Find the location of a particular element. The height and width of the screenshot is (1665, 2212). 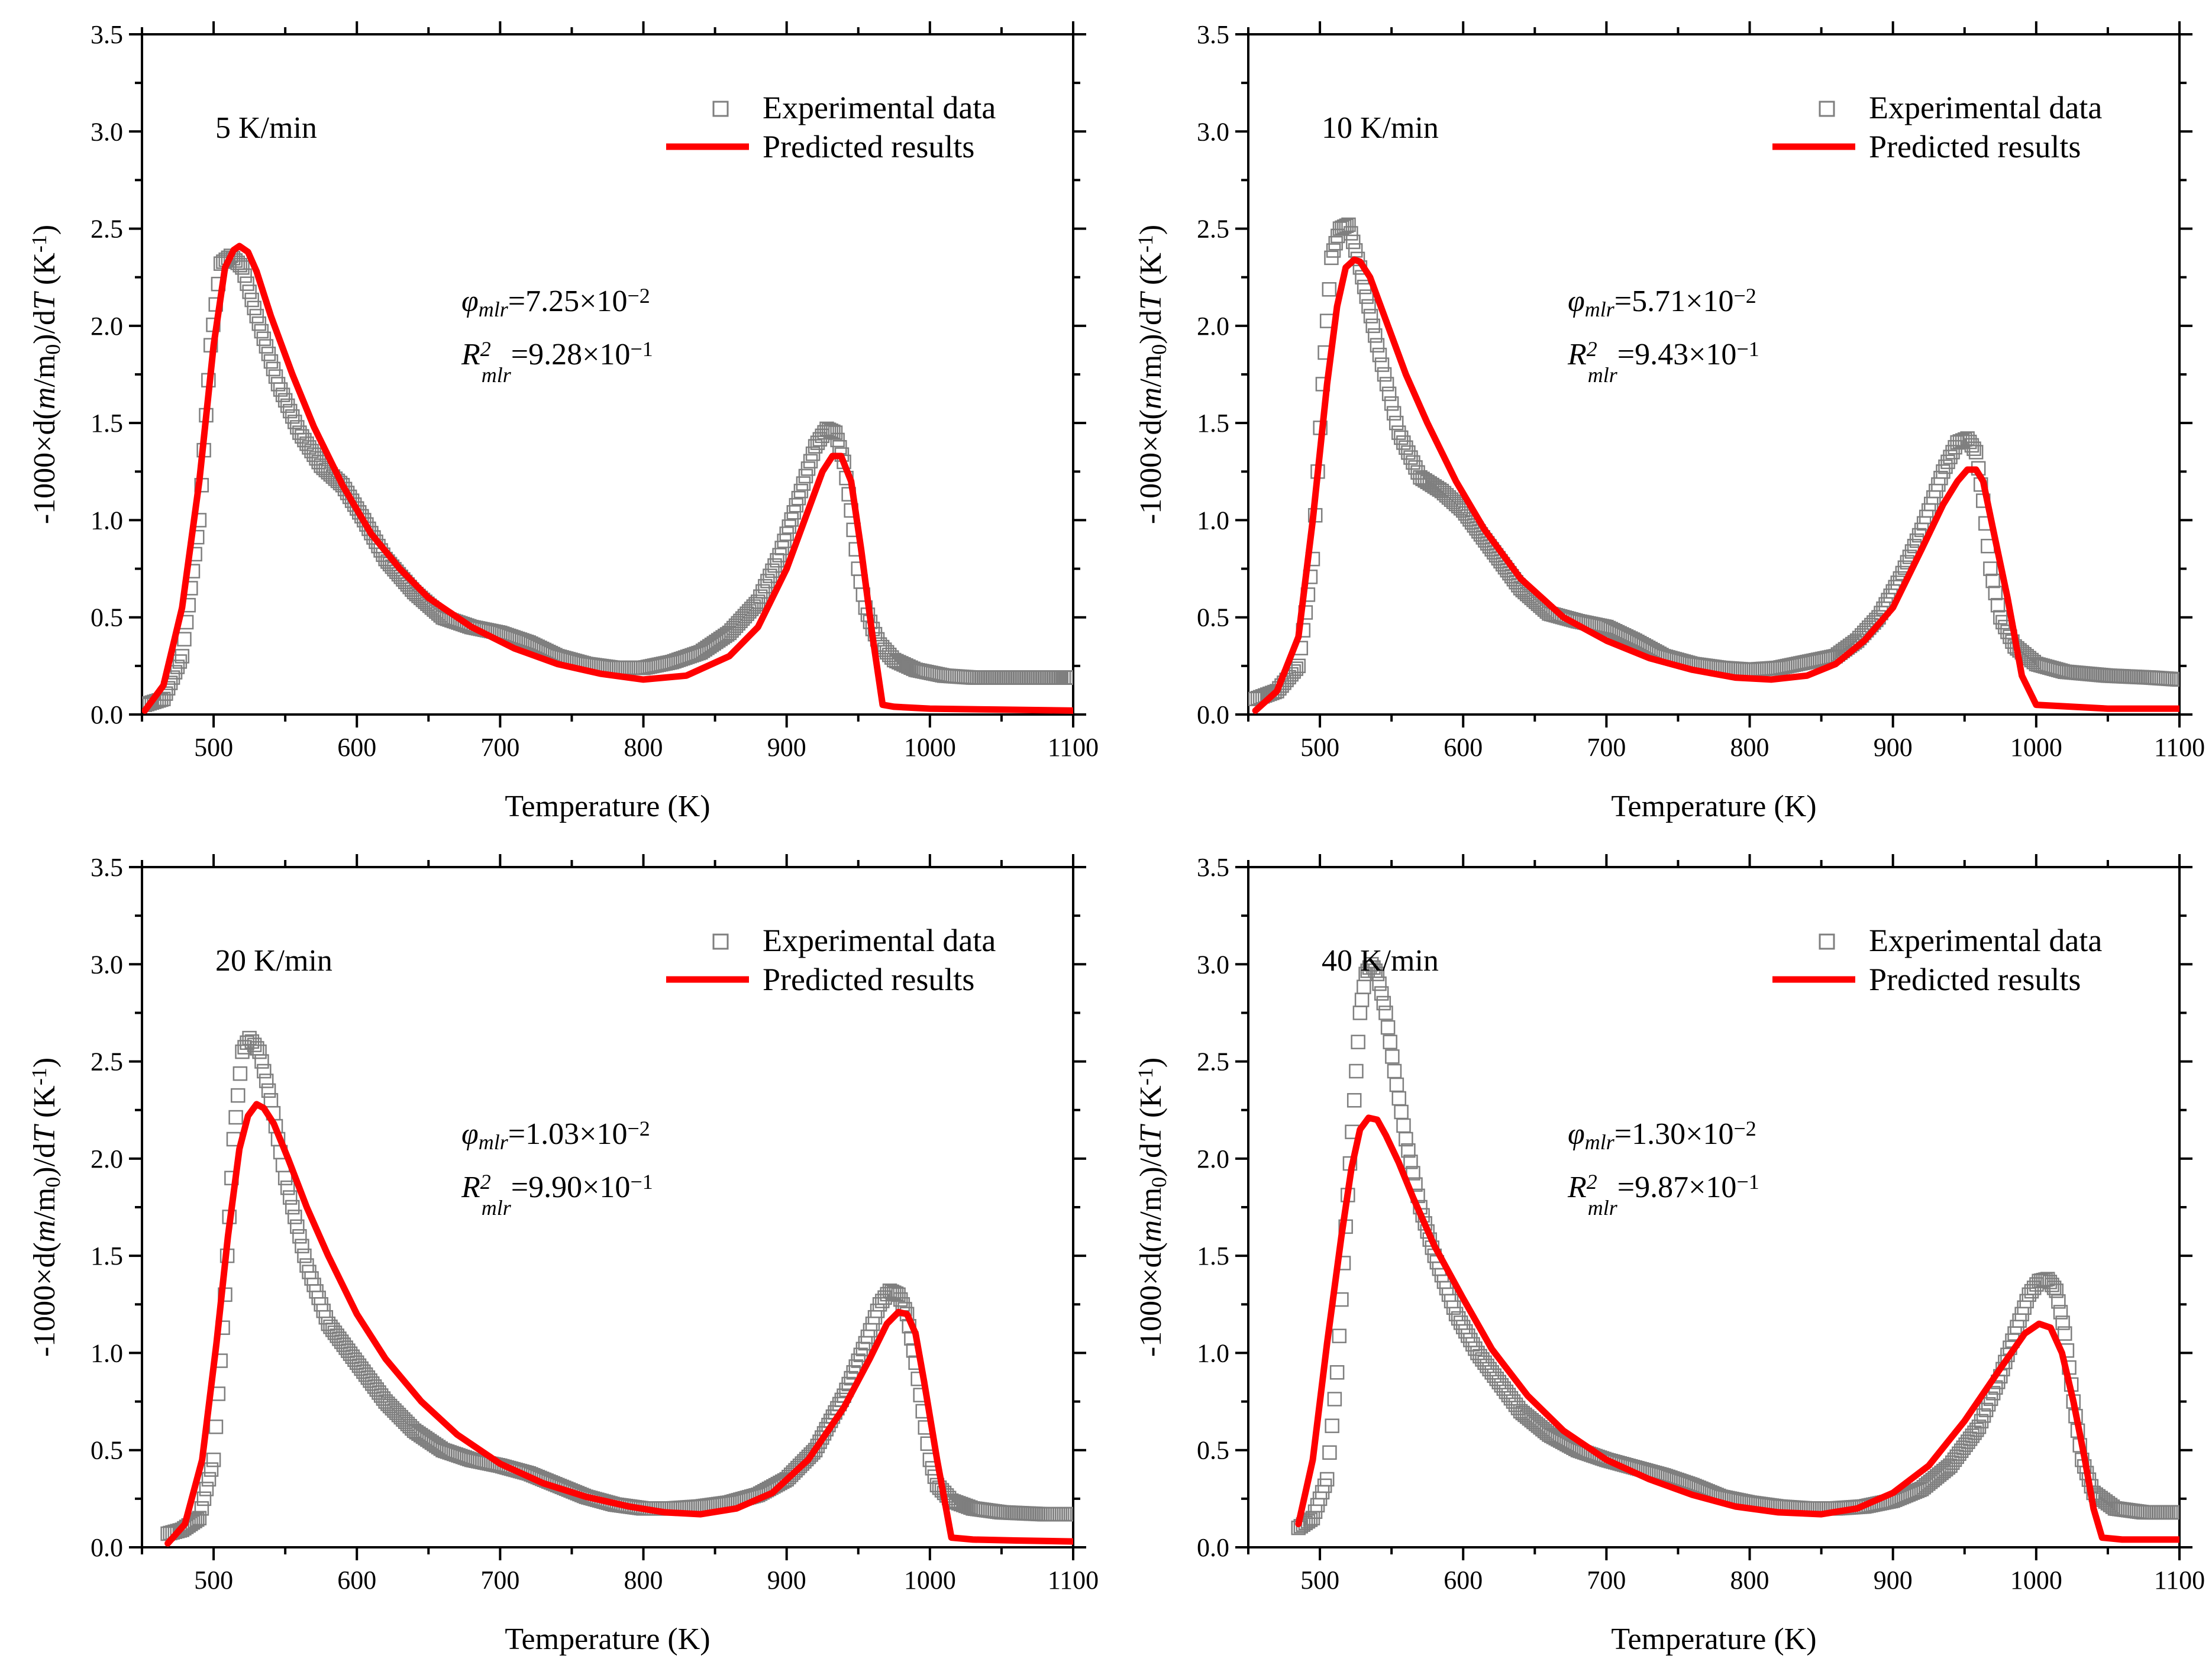

y-tick-label: 0.0 is located at coordinates (107, 714).